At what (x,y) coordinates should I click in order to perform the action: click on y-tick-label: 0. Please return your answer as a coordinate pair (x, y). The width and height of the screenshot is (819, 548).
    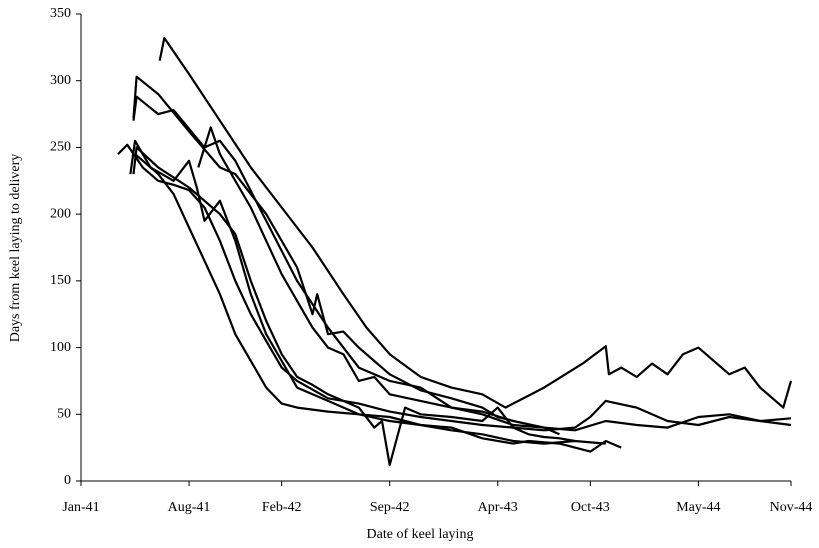
    Looking at the image, I should click on (67, 480).